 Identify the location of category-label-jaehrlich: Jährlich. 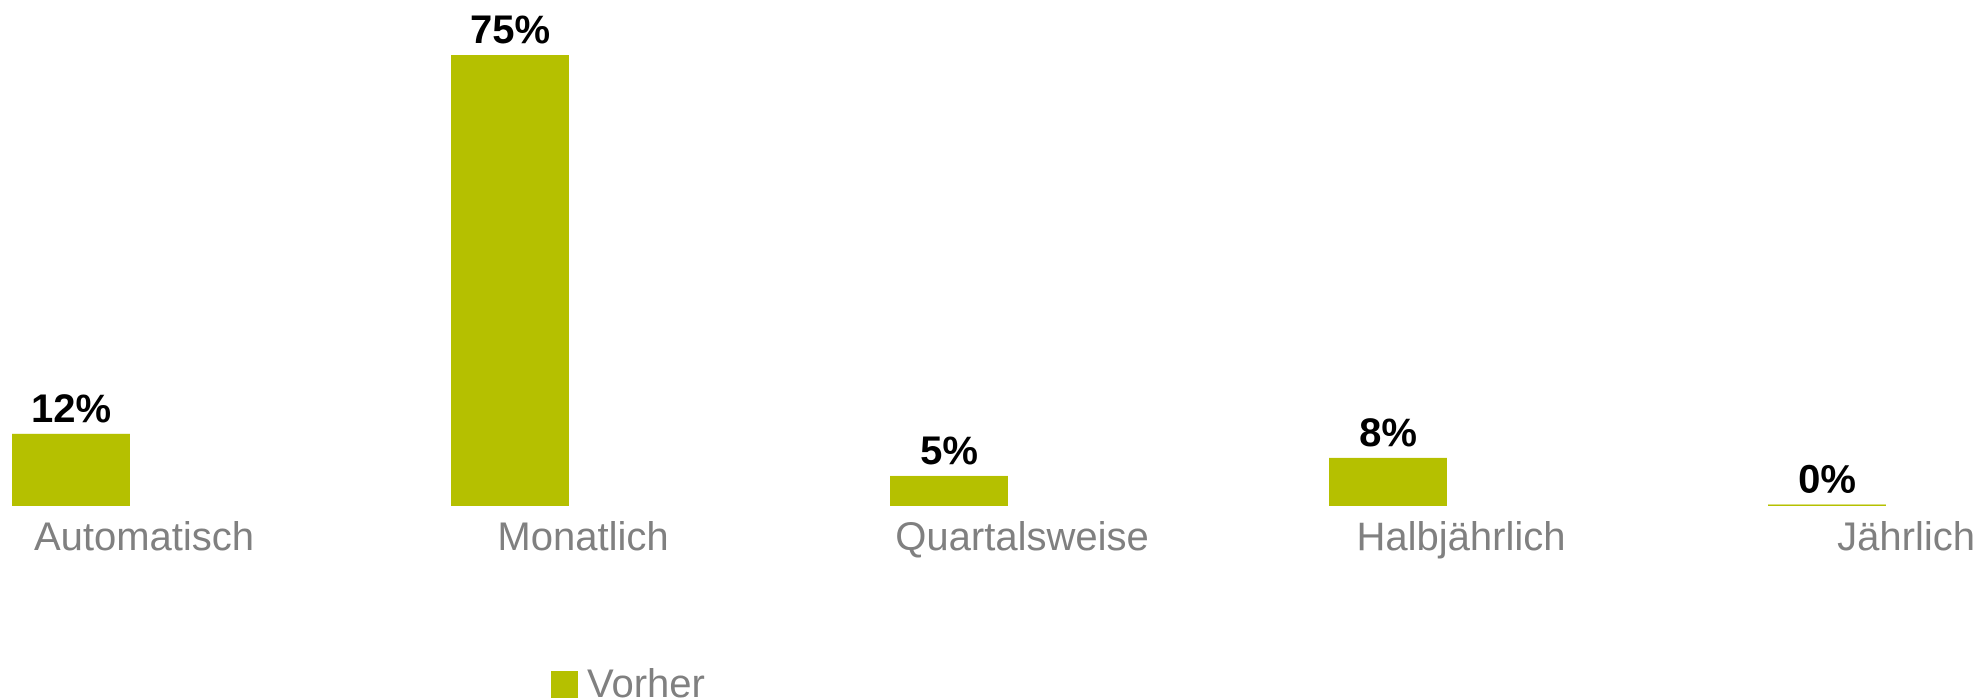
(1906, 537).